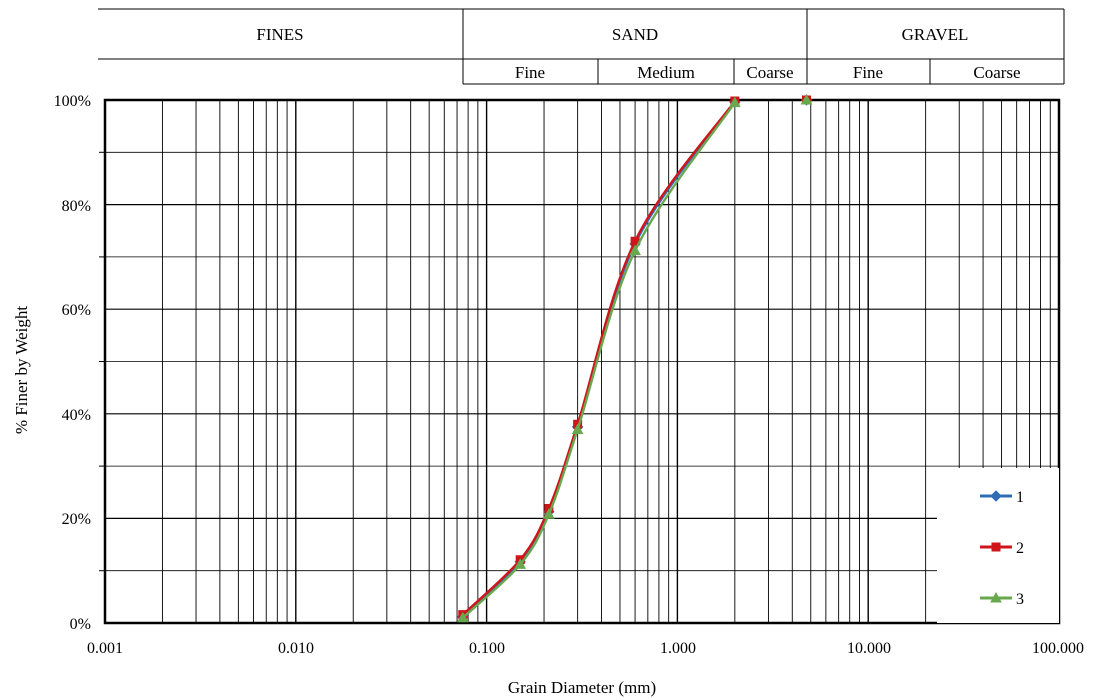 The height and width of the screenshot is (699, 1103). Describe the element at coordinates (279, 34) in the screenshot. I see `header-fines: FINES` at that location.